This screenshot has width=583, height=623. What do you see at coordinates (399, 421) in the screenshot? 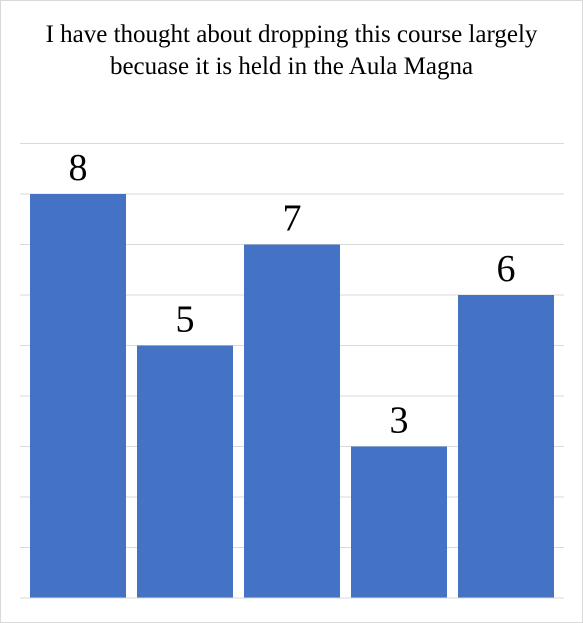
I see `data-label-4: 3` at bounding box center [399, 421].